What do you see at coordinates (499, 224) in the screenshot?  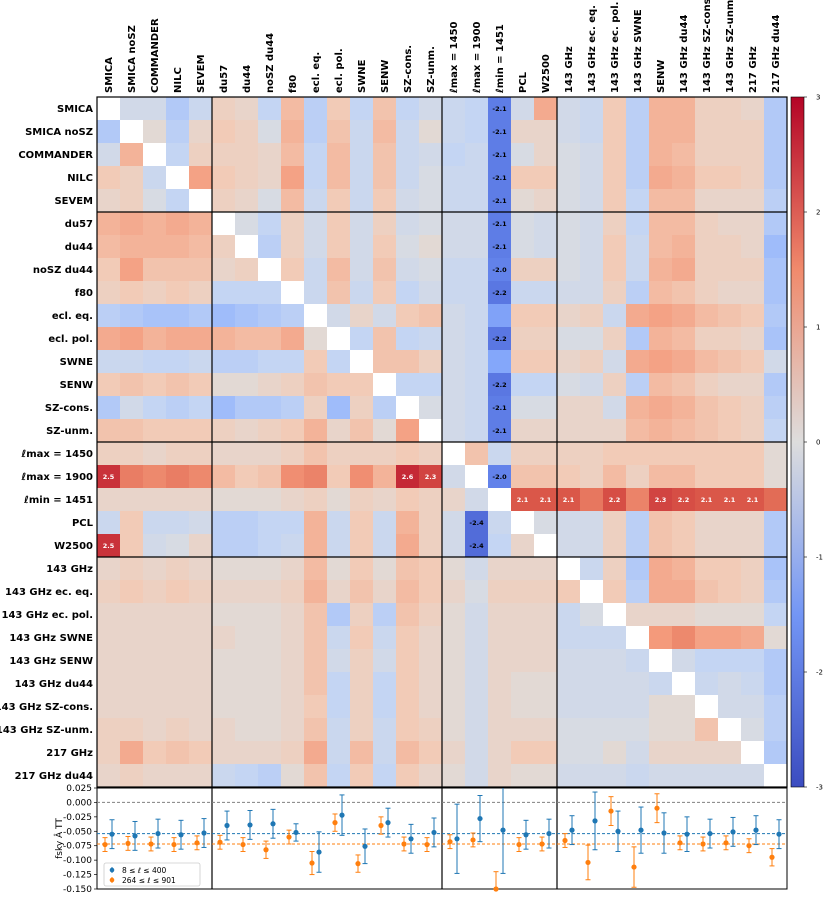 I see `cell-annotation: -2.1` at bounding box center [499, 224].